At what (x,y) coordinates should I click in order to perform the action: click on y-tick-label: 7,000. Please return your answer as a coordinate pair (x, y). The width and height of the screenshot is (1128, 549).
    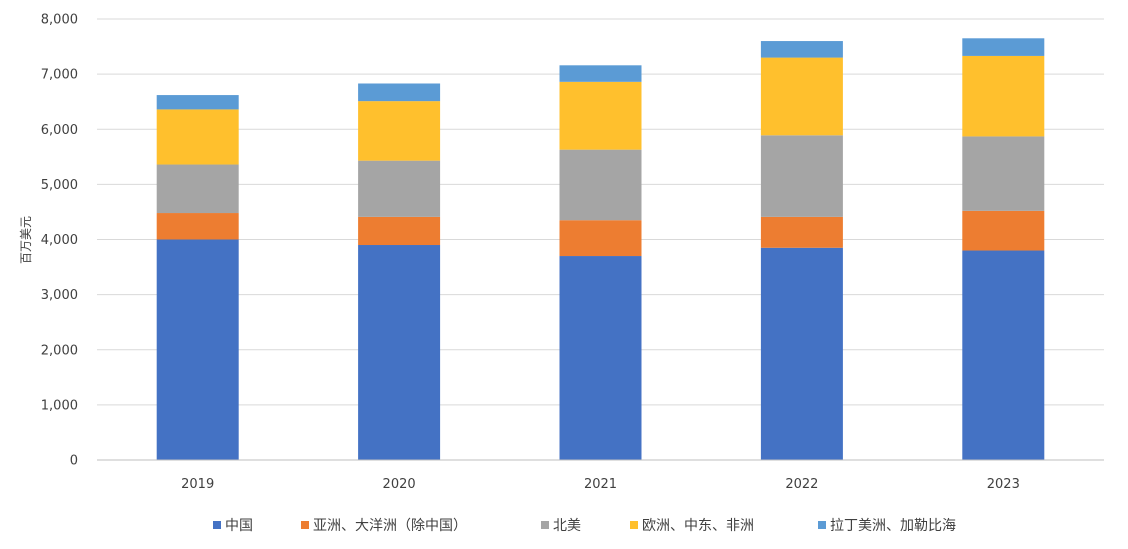
    Looking at the image, I should click on (59, 75).